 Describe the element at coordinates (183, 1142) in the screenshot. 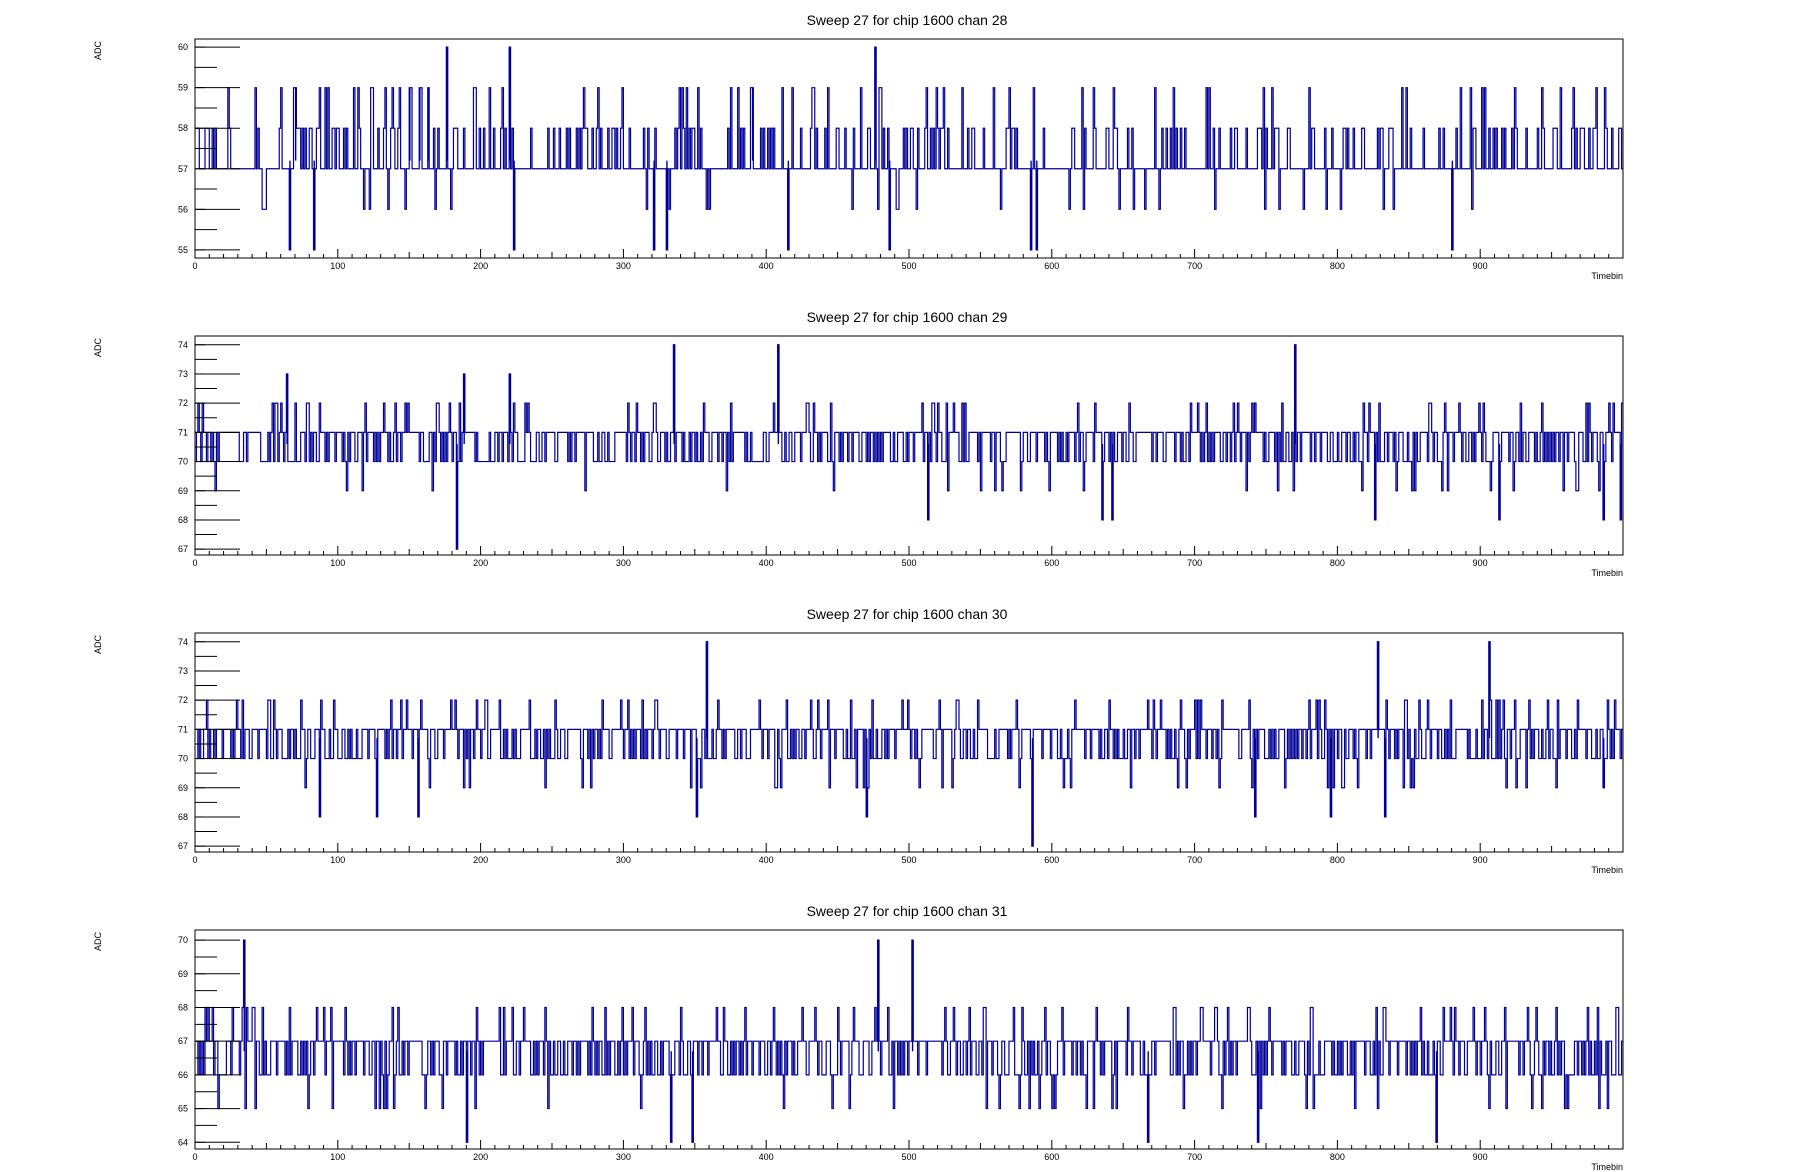

I see `y-tick-label: 64` at that location.